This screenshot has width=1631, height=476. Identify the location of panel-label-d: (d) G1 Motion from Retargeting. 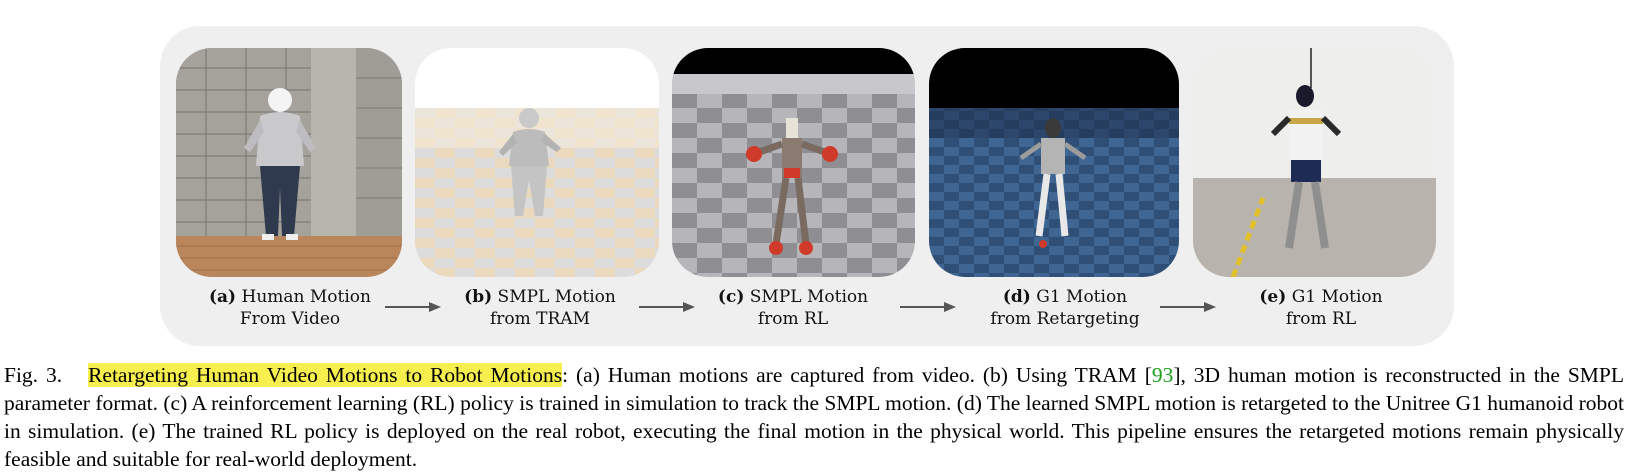
(1065, 308).